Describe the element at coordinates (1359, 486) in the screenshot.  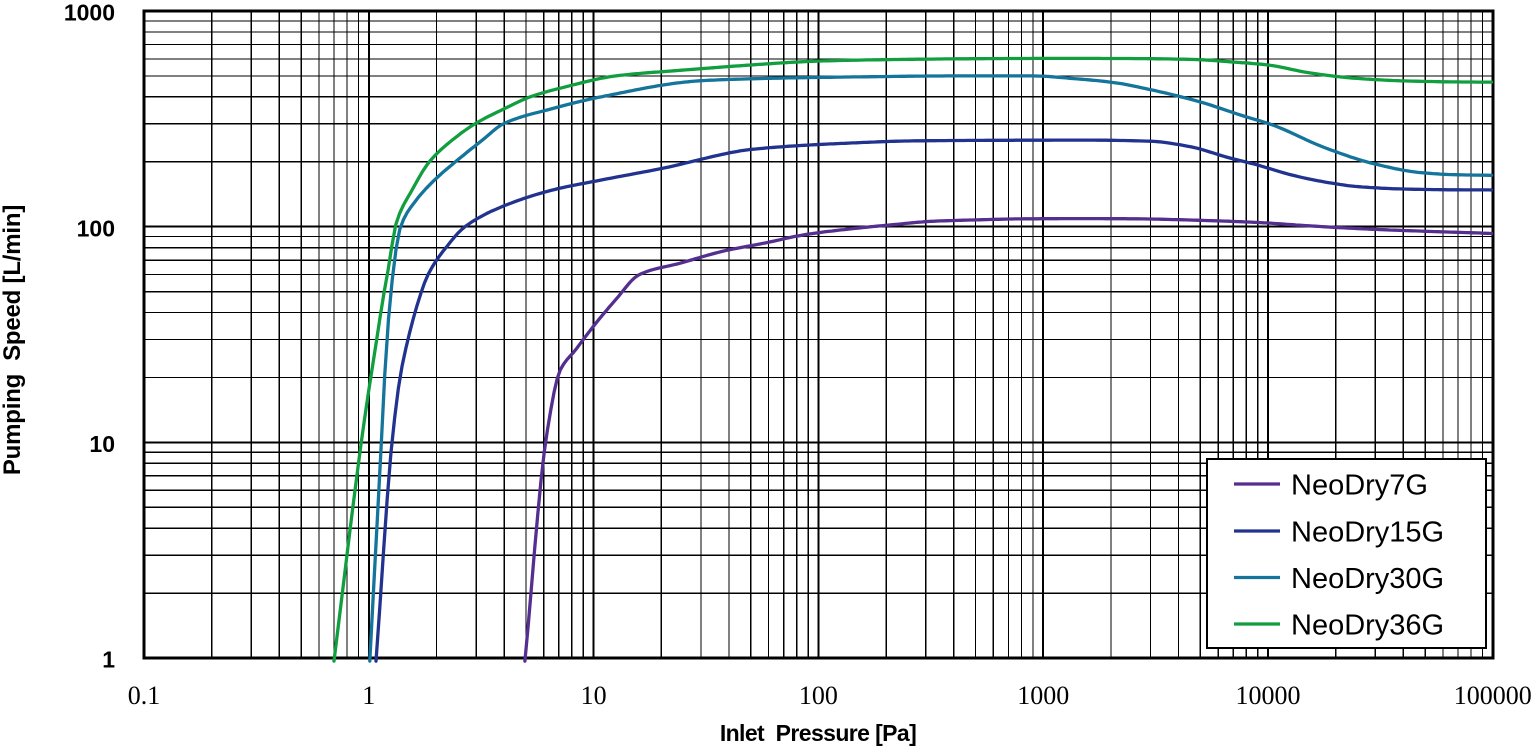
I see `svg-text: NeoDry7G` at that location.